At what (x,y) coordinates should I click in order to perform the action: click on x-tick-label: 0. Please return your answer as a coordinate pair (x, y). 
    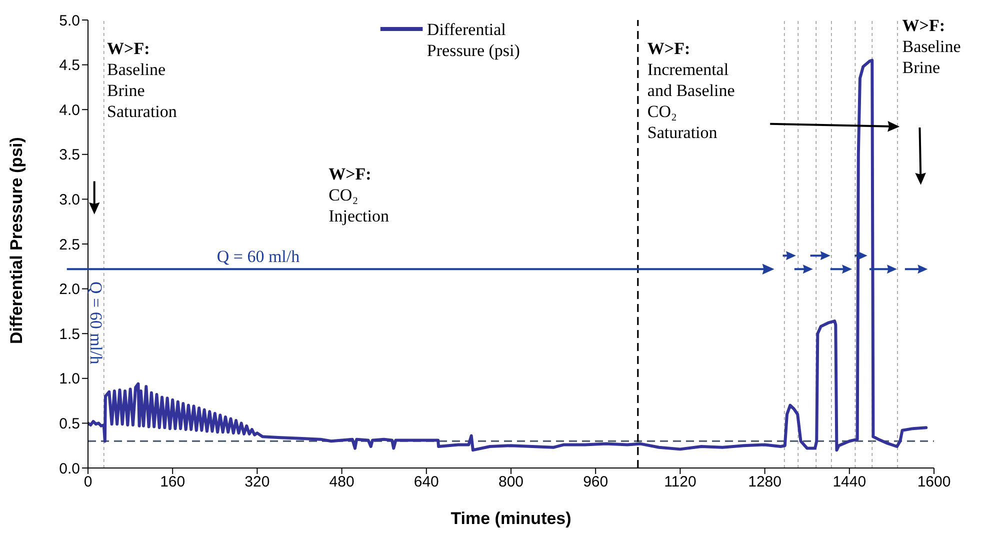
    Looking at the image, I should click on (88, 482).